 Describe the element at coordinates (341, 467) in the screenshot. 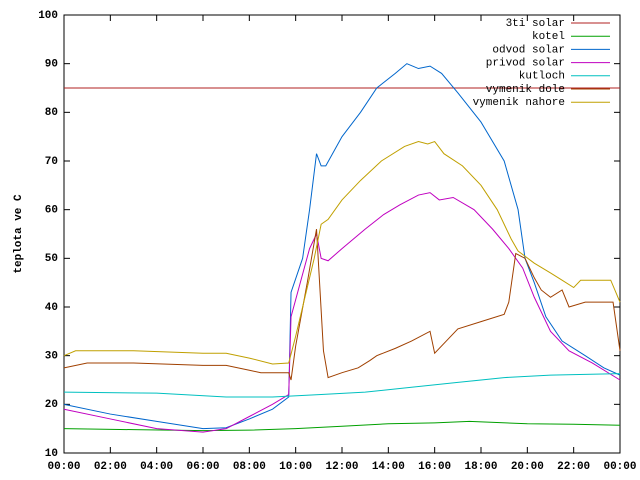

I see `x-tick-label: 12:00` at that location.